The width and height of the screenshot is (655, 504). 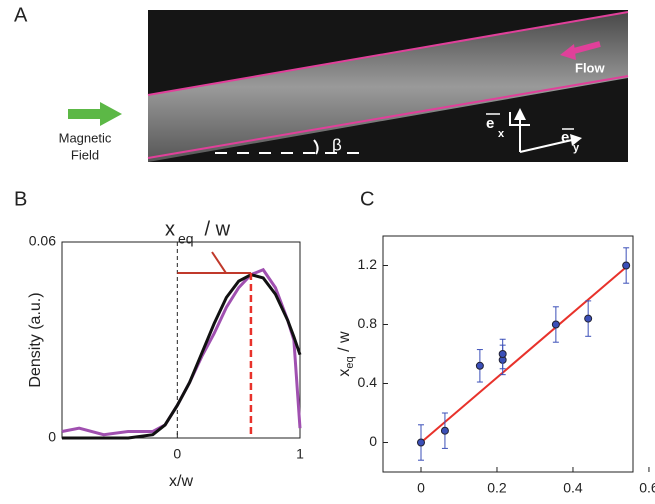 I want to click on y-tick-label: 0.8, so click(x=368, y=323).